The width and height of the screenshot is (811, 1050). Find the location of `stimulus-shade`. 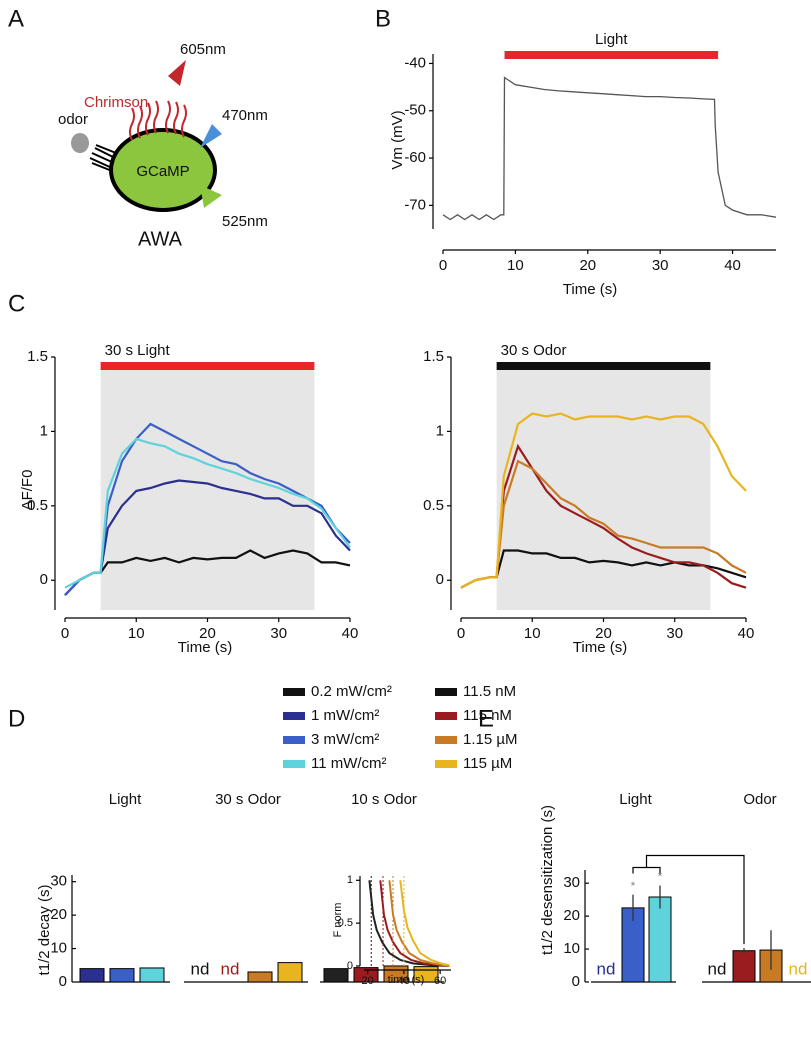

stimulus-shade is located at coordinates (603, 490).